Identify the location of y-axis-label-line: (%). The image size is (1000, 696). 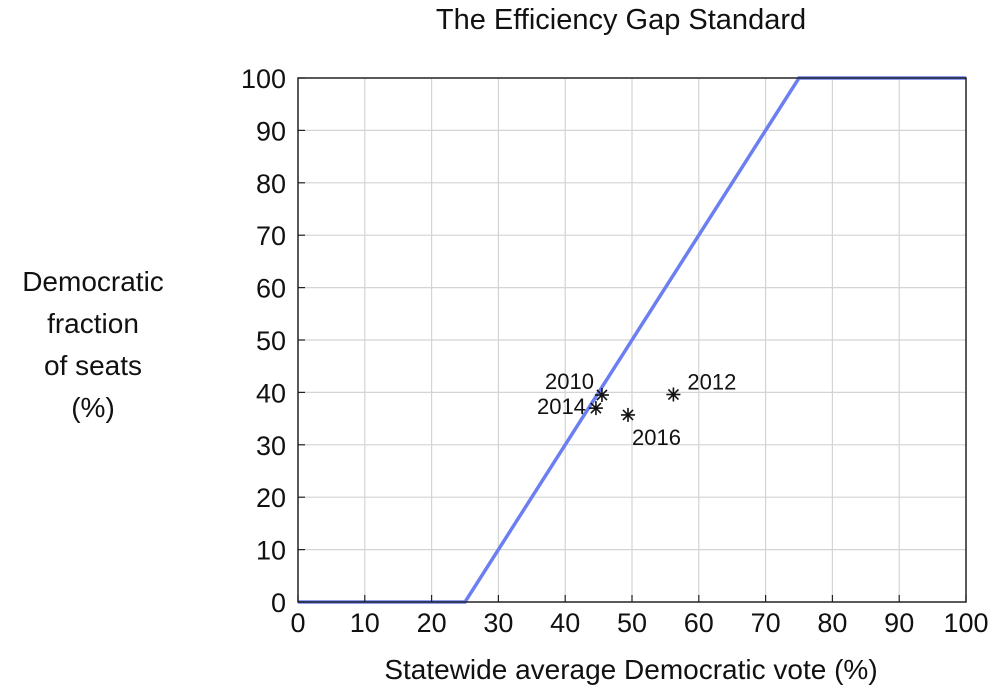
(93, 407).